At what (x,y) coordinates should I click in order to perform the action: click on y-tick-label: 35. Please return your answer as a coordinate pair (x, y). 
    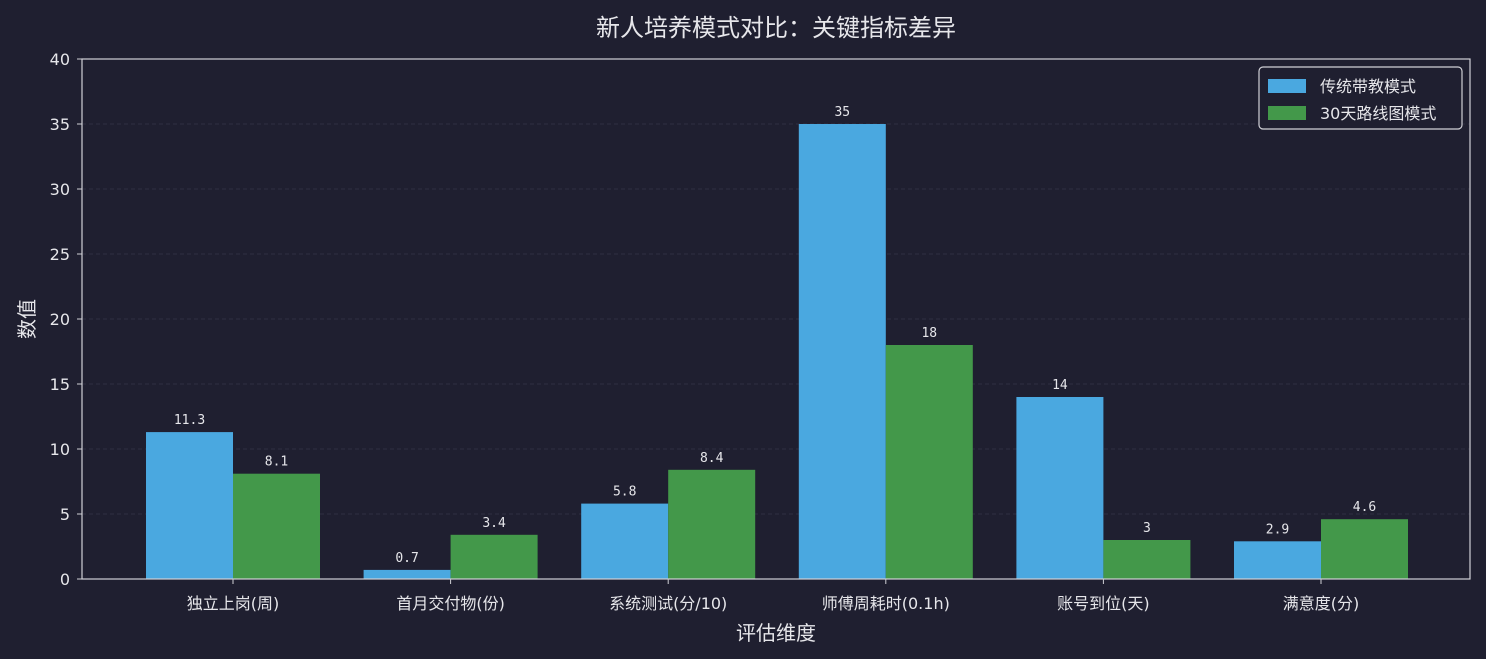
    Looking at the image, I should click on (60, 124).